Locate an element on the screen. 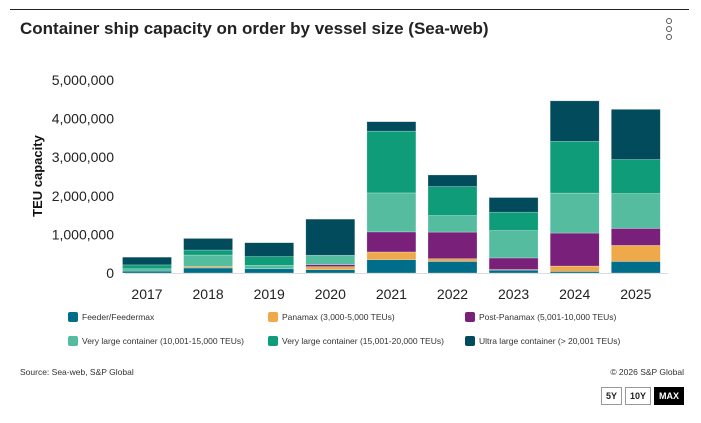  bar-segment-2024-s1 is located at coordinates (574, 268).